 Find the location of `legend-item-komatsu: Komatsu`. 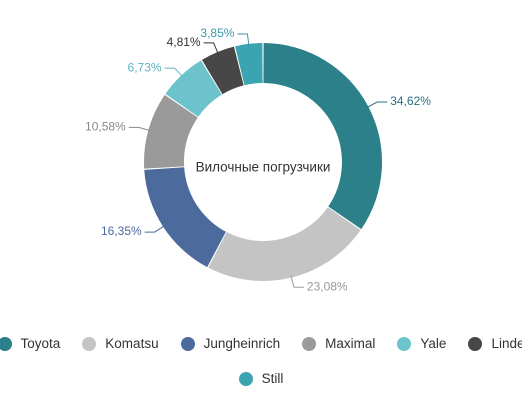

legend-item-komatsu: Komatsu is located at coordinates (120, 343).